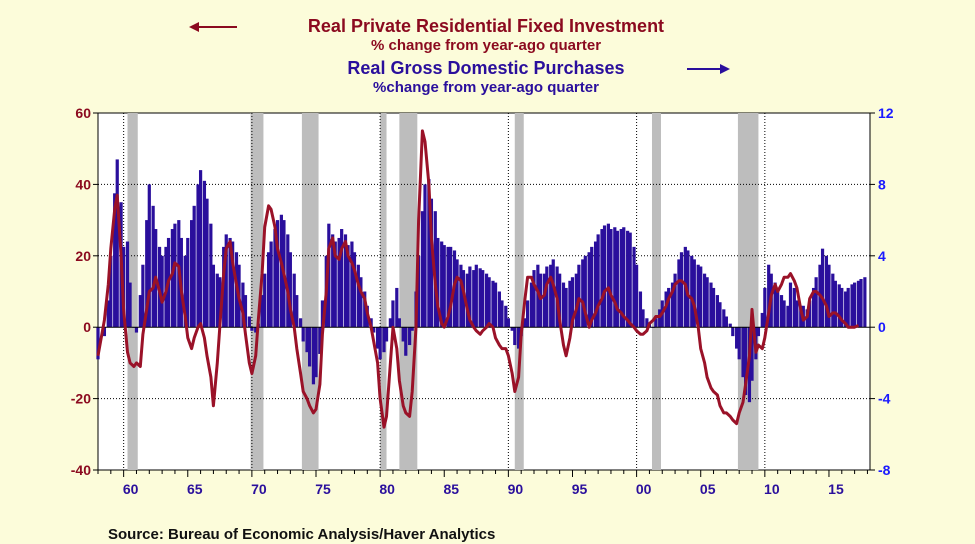 This screenshot has width=975, height=544. Describe the element at coordinates (81, 399) in the screenshot. I see `left-axis-tick-label: -20` at that location.